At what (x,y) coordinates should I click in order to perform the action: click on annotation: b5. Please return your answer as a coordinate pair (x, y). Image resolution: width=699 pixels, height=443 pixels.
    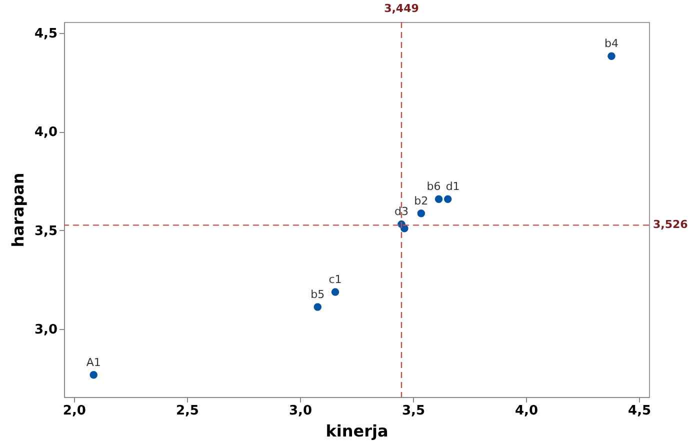
    Looking at the image, I should click on (317, 295).